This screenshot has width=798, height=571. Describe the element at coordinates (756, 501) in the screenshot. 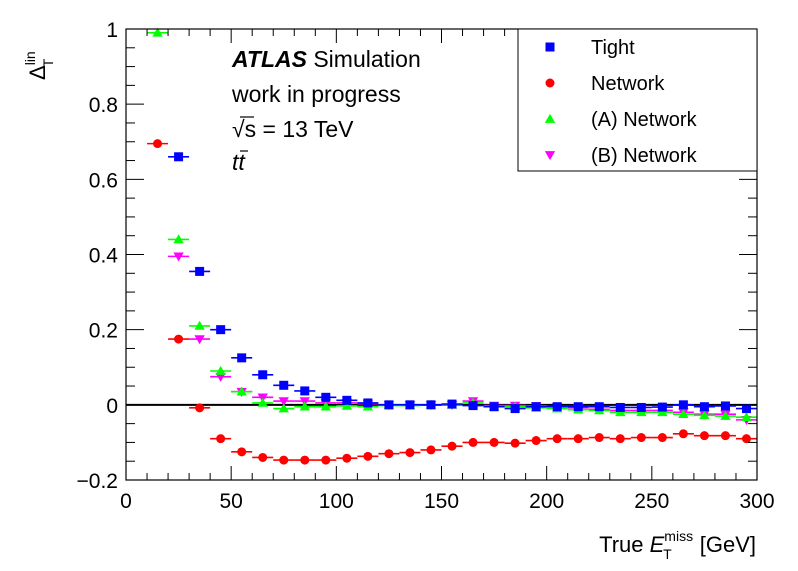

I see `x-tick-label: 300` at that location.